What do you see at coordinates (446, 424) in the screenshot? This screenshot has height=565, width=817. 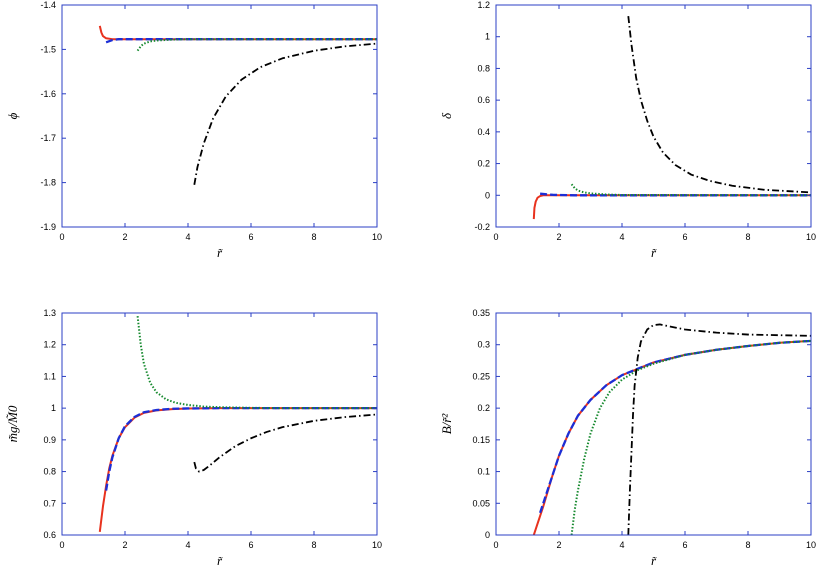 I see `y-axis-label: B/r̃²` at bounding box center [446, 424].